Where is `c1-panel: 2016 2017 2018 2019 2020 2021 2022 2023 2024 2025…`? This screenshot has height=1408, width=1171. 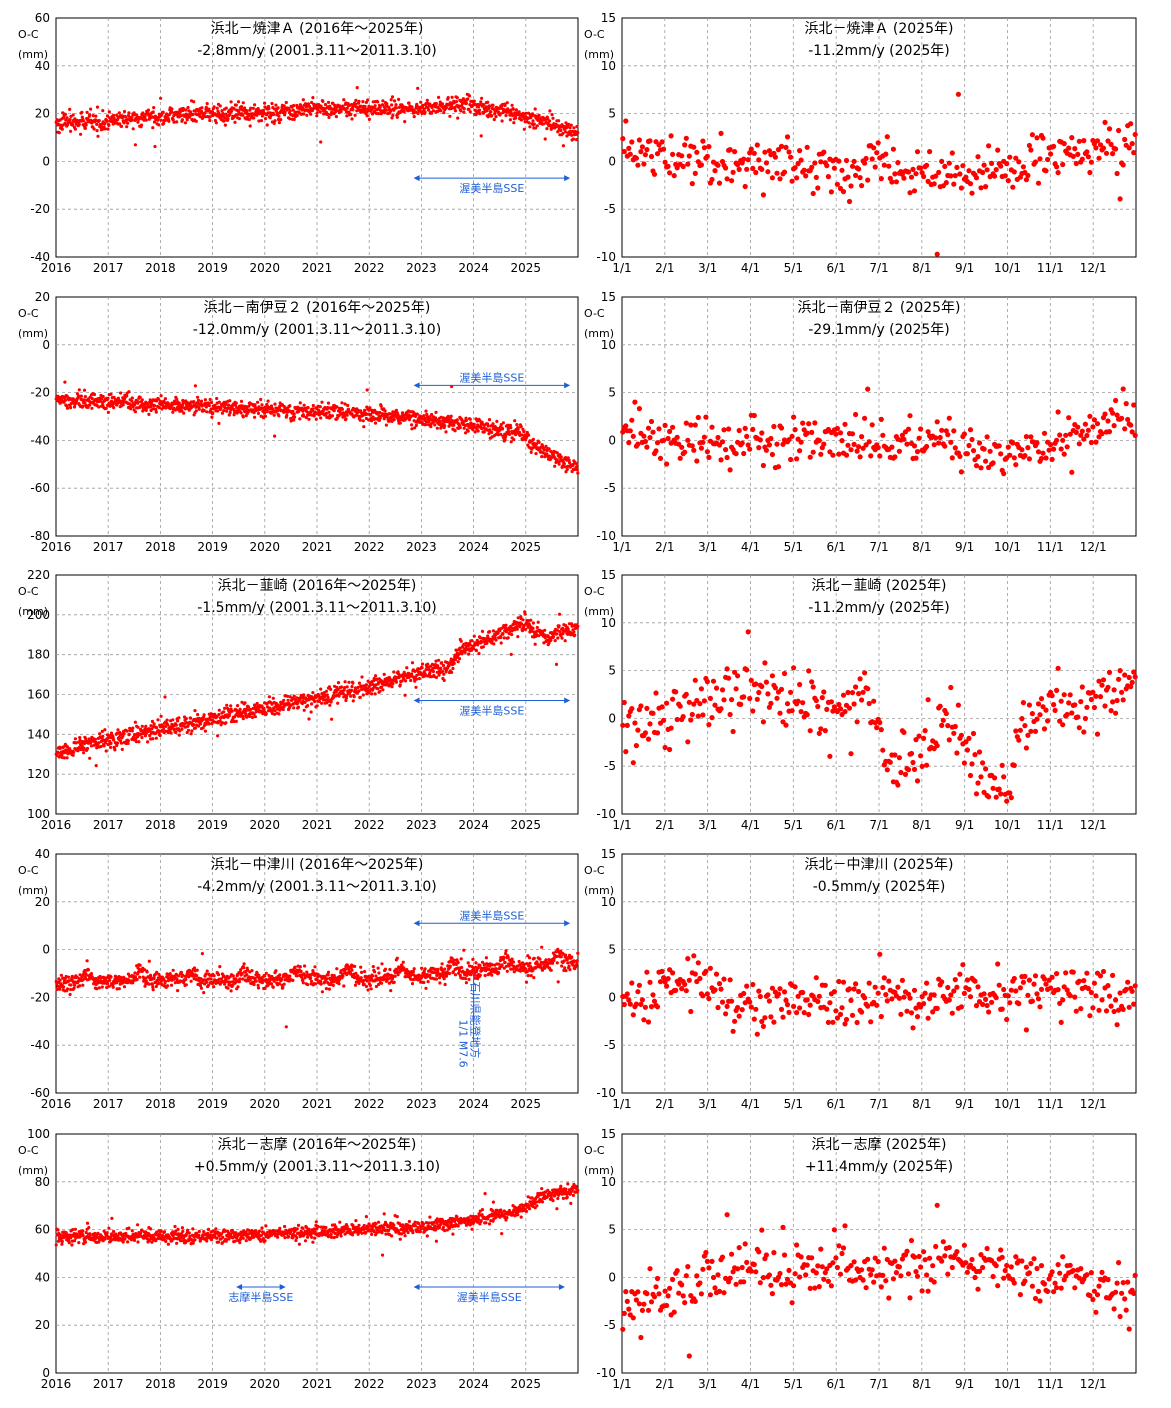 c1-panel: 2016 2017 2018 2019 2020 2021 2022 2023 2024 2025… is located at coordinates (299, 143).